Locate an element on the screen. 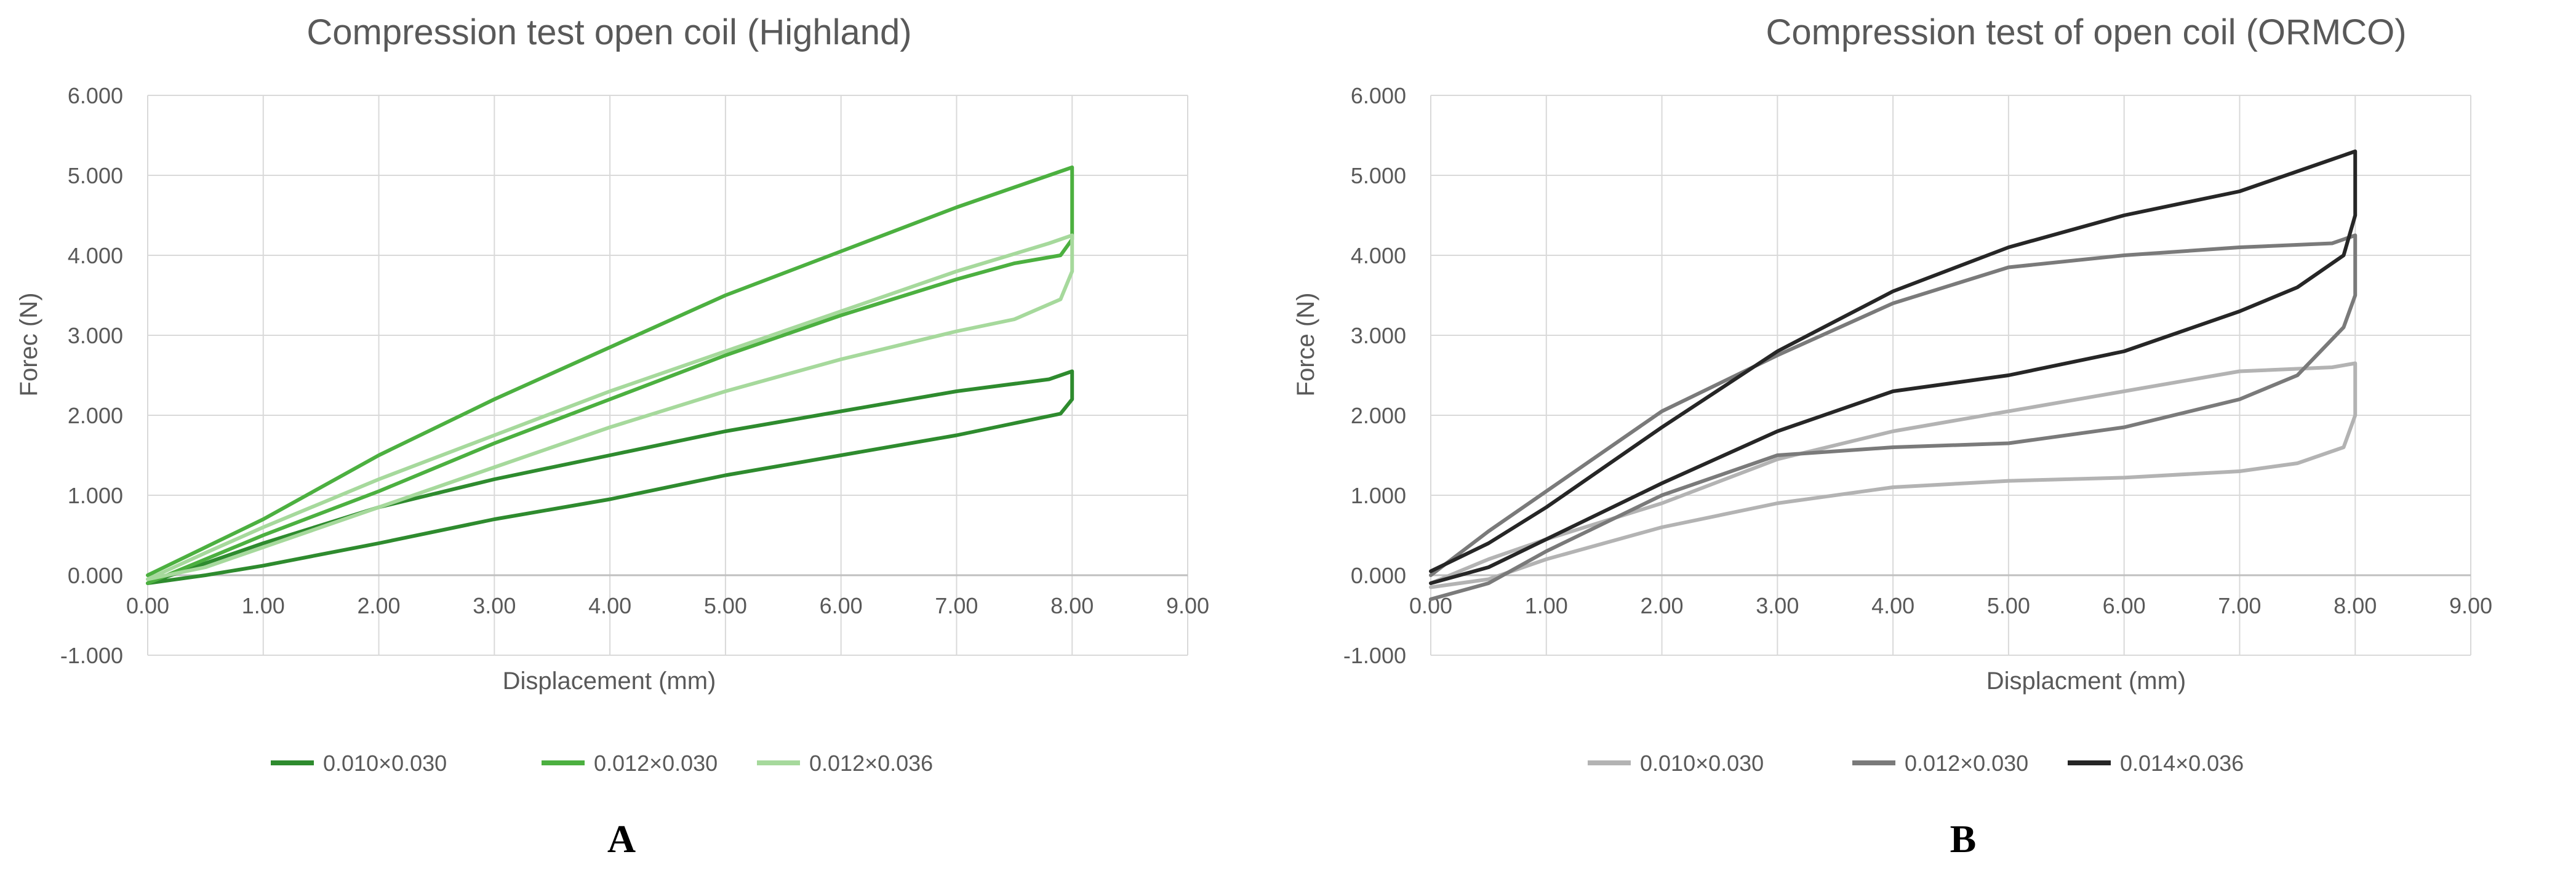 This screenshot has width=2576, height=873. y-axis-label: Force (N) is located at coordinates (1305, 345).